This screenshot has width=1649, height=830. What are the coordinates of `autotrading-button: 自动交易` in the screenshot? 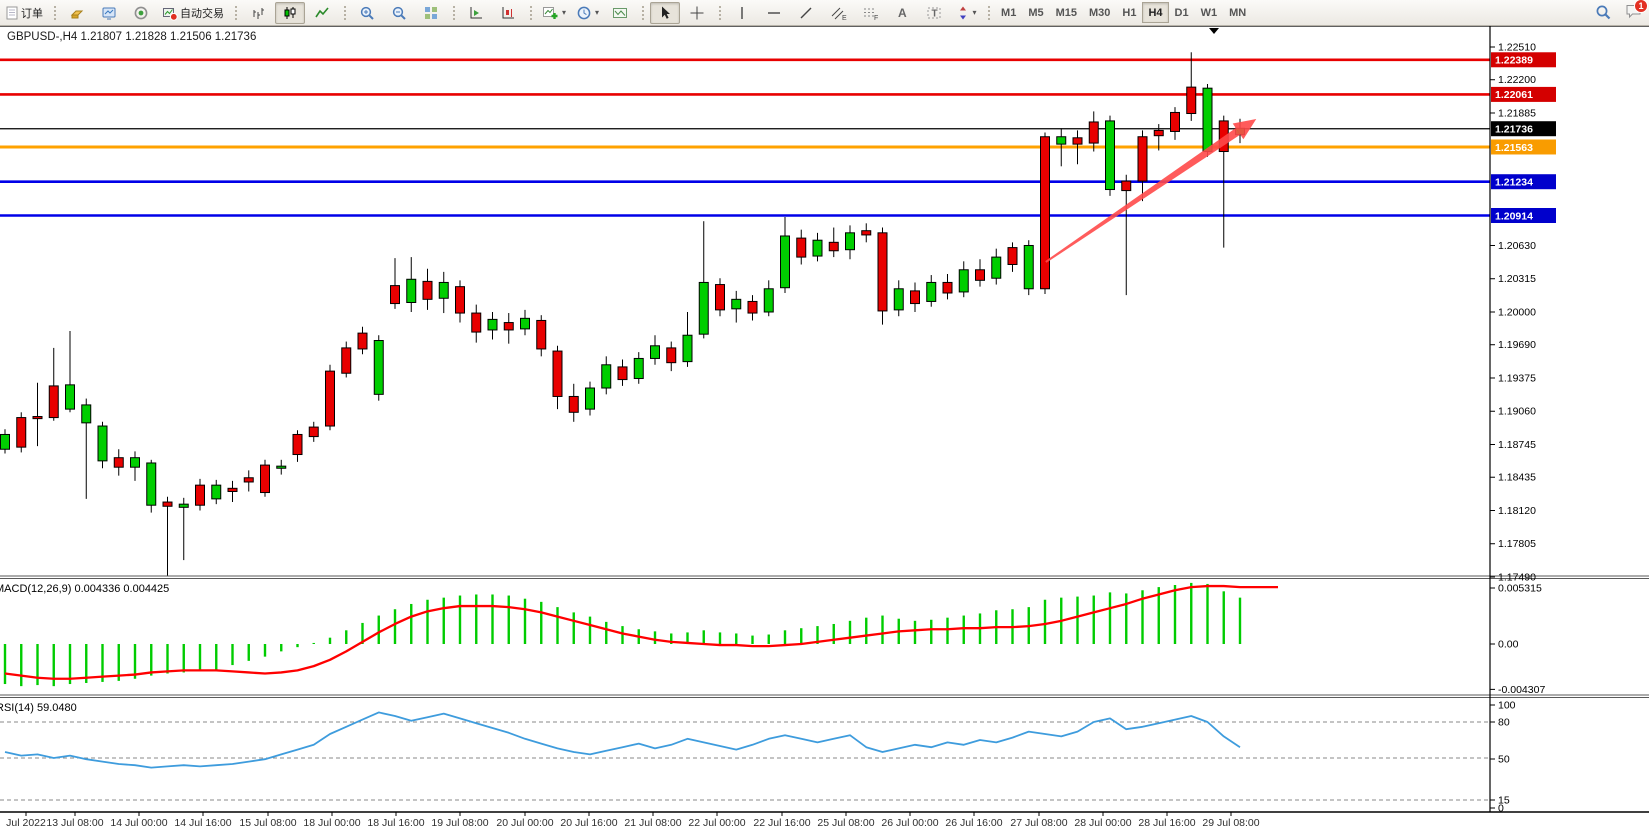 It's located at (193, 13).